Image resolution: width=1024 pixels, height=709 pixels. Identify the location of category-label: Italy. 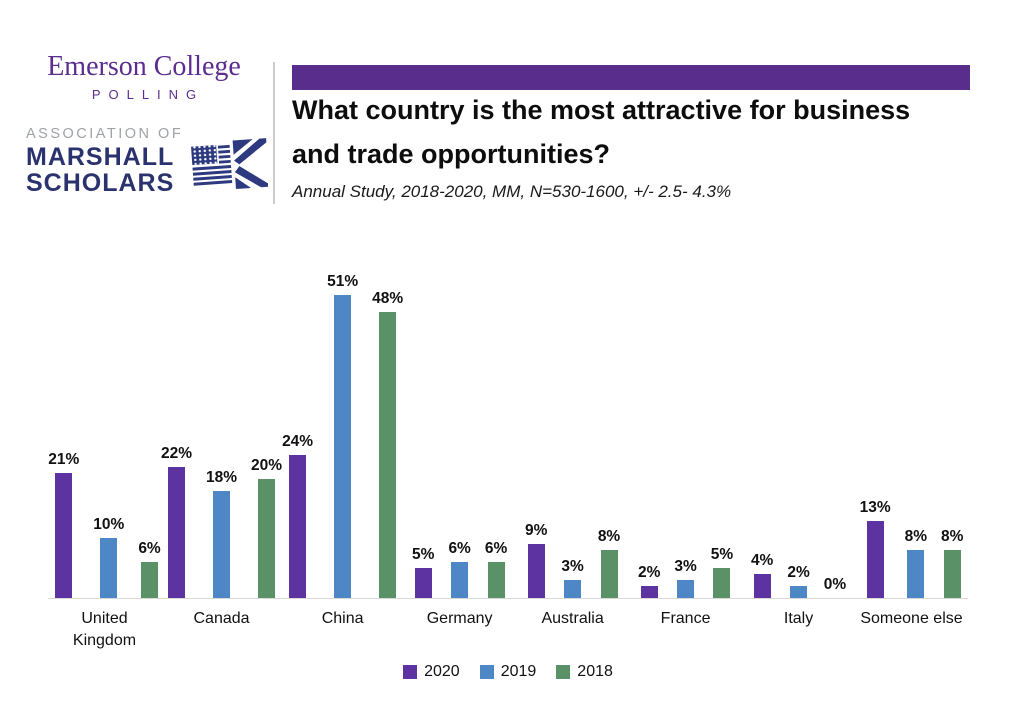
(798, 618).